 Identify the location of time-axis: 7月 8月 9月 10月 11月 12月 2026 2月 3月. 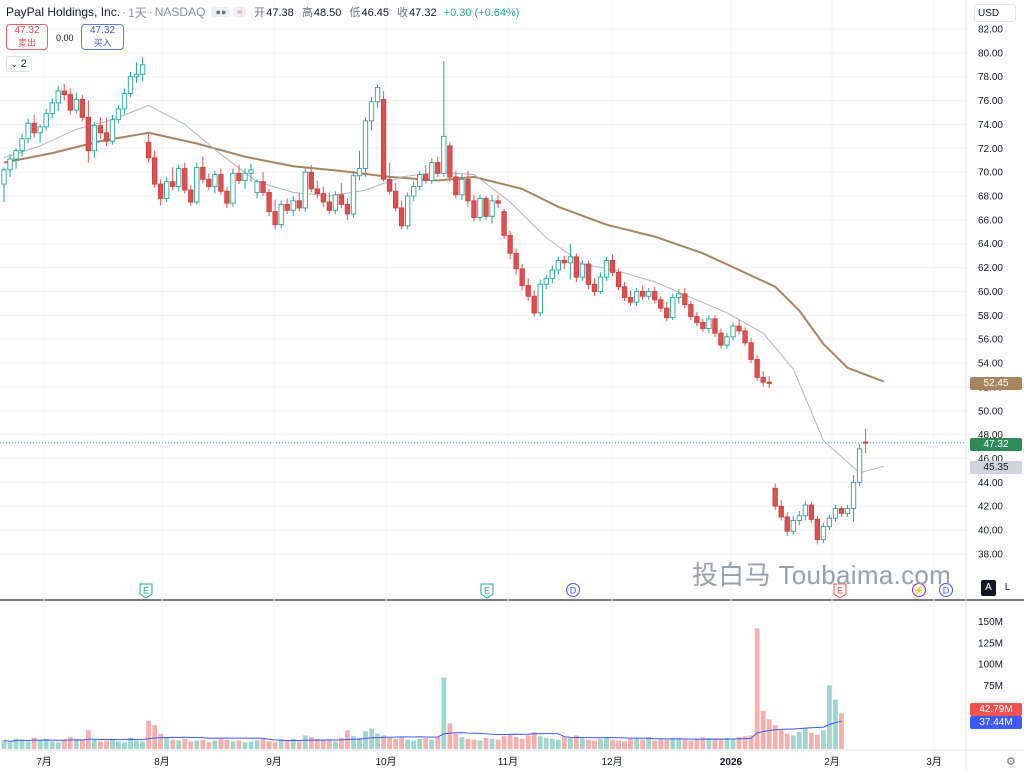
(489, 762).